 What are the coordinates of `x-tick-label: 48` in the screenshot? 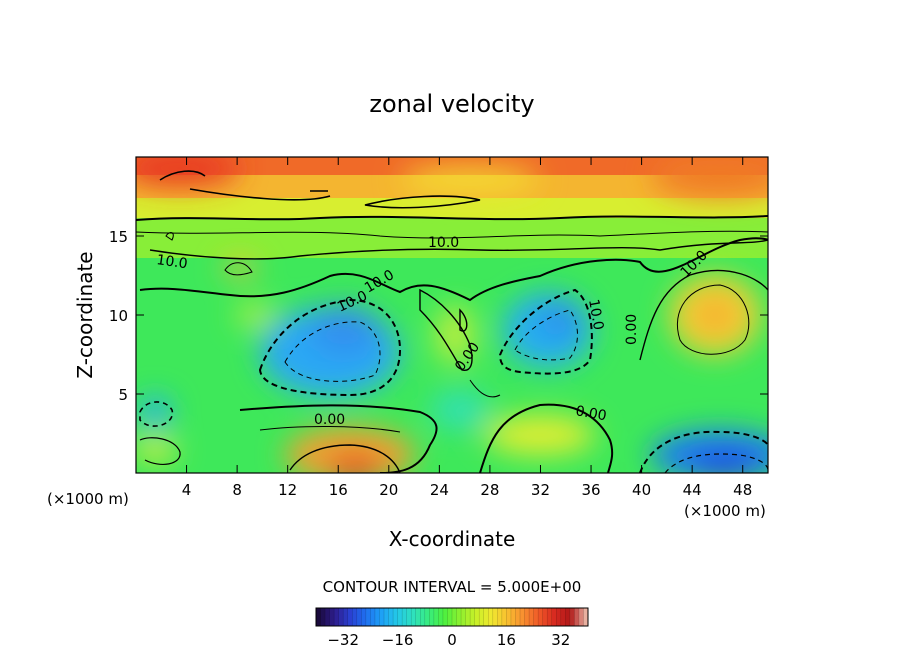 It's located at (742, 490).